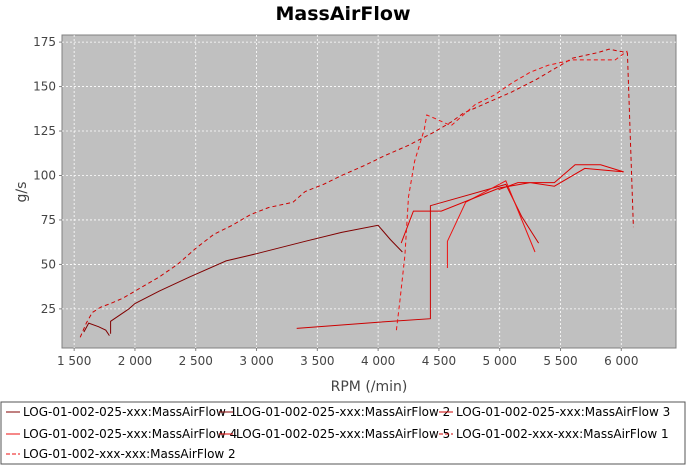 This screenshot has height=467, width=687. What do you see at coordinates (44, 175) in the screenshot?
I see `y-tick-label: 100` at bounding box center [44, 175].